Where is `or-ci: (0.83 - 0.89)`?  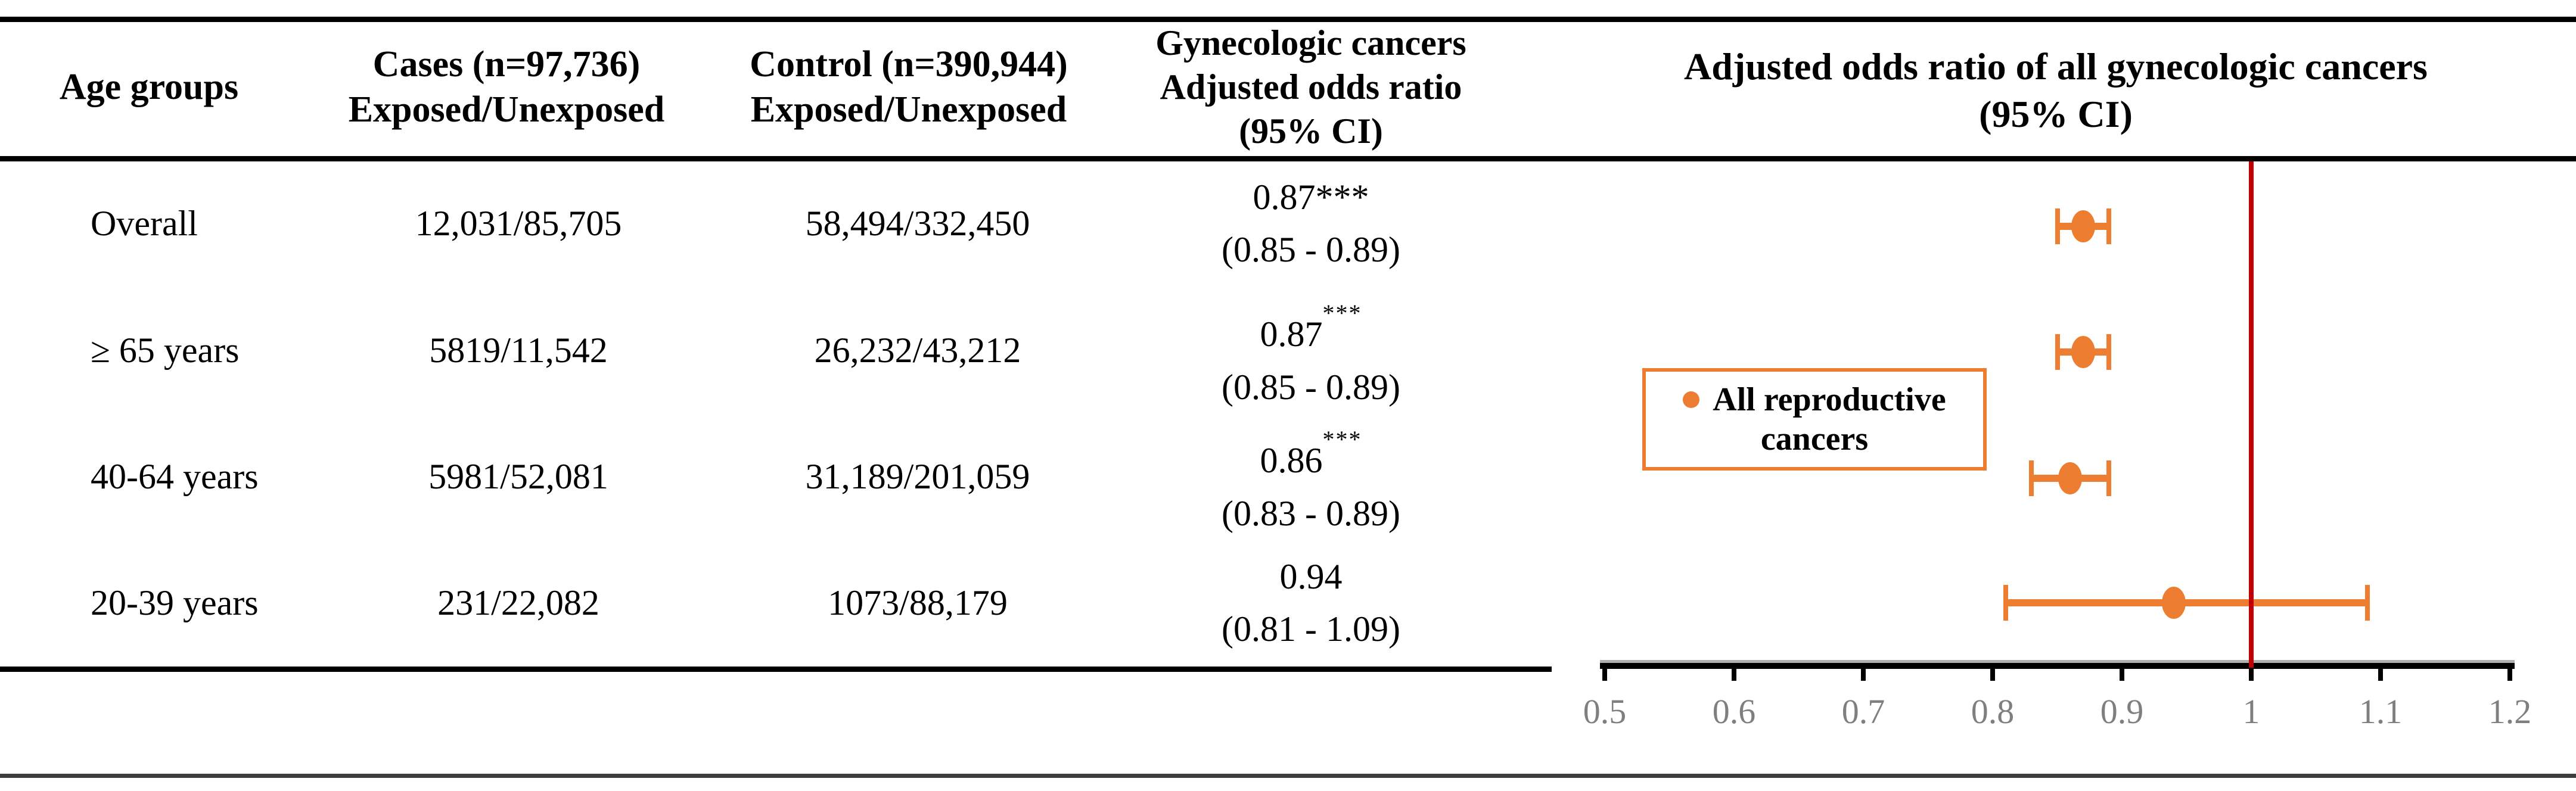 or-ci: (0.83 - 0.89) is located at coordinates (1311, 513).